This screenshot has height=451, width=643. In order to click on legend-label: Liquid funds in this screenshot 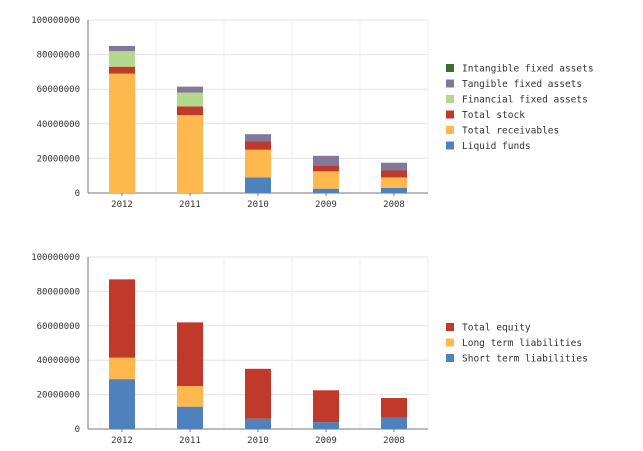, I will do `click(496, 146)`.